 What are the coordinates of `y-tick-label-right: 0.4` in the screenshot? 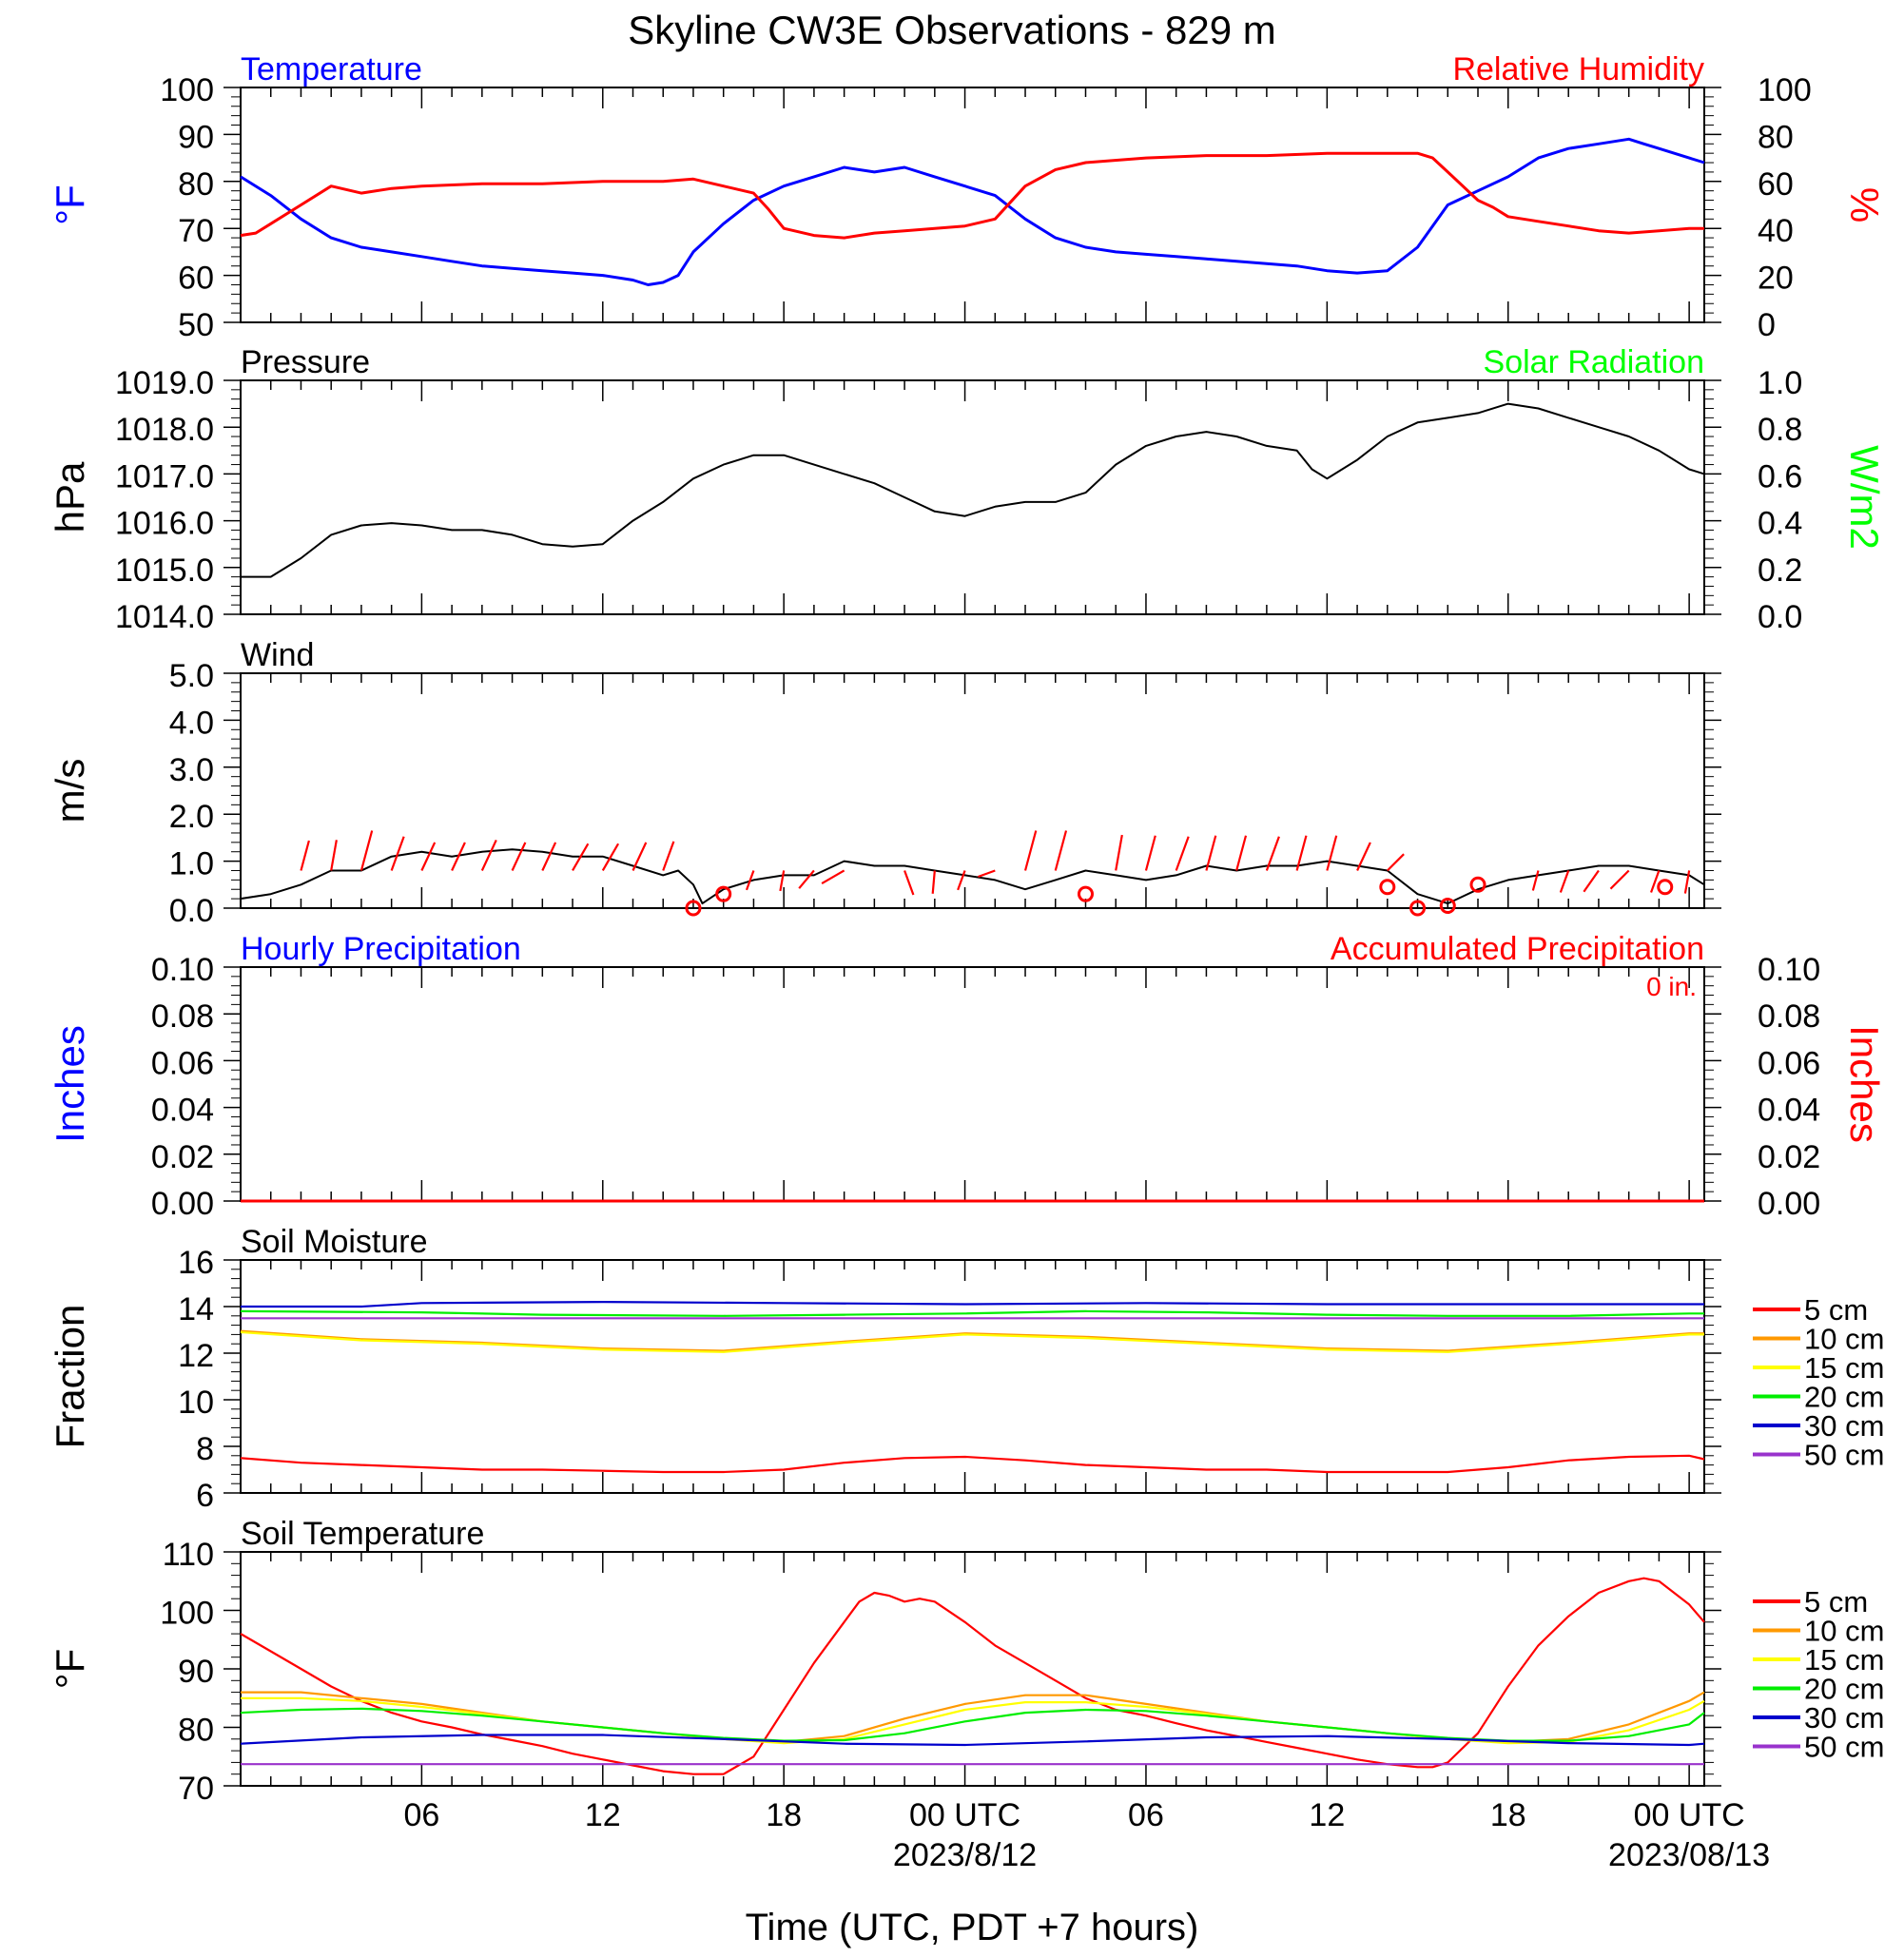 It's located at (1780, 524).